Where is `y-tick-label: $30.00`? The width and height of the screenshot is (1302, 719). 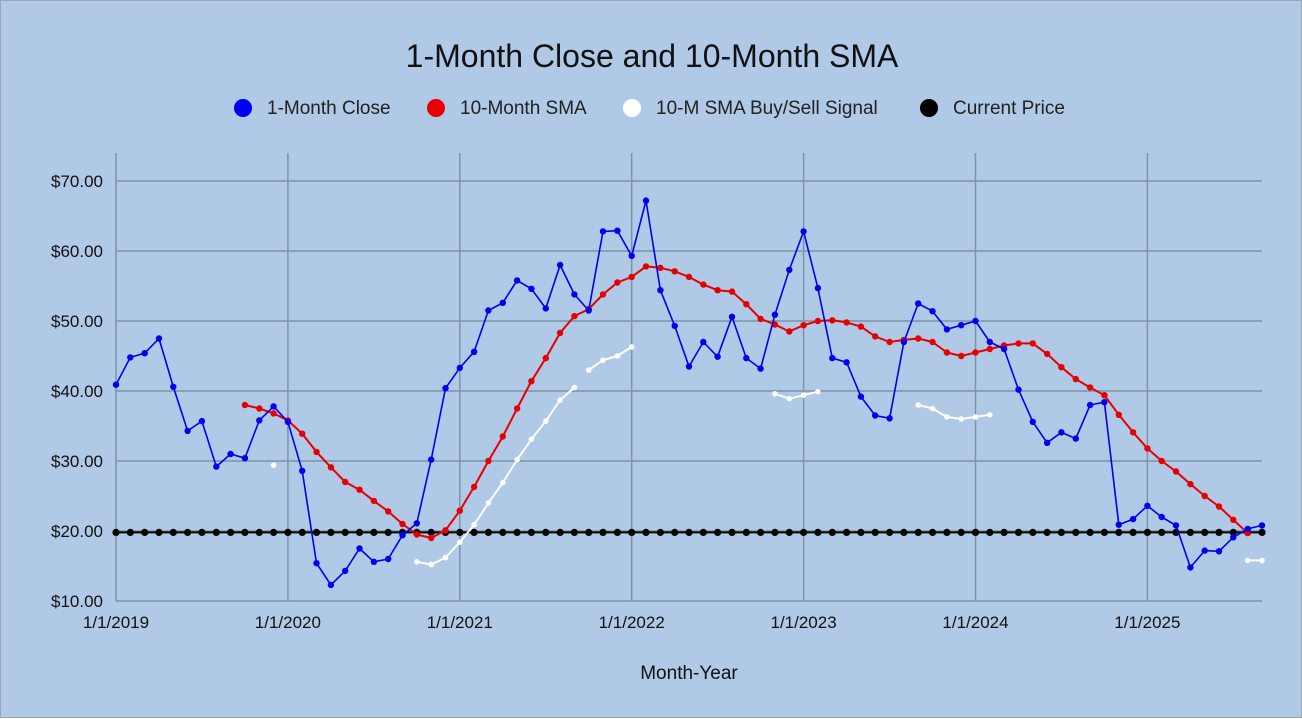
y-tick-label: $30.00 is located at coordinates (77, 461).